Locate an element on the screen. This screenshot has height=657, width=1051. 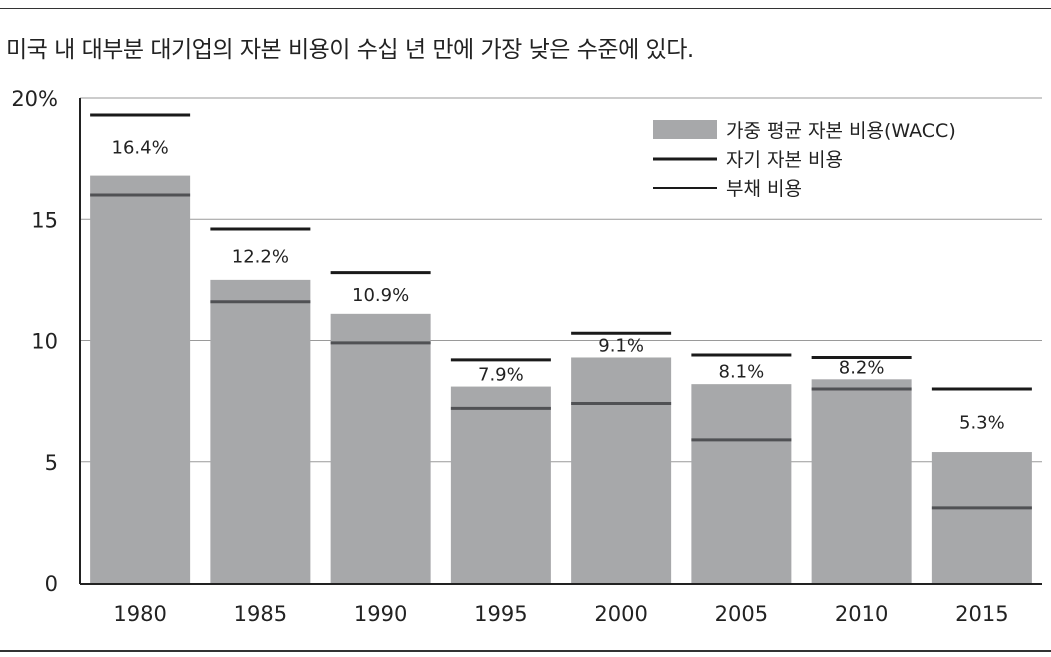
legend-label-debt: 부채 비용 is located at coordinates (764, 189).